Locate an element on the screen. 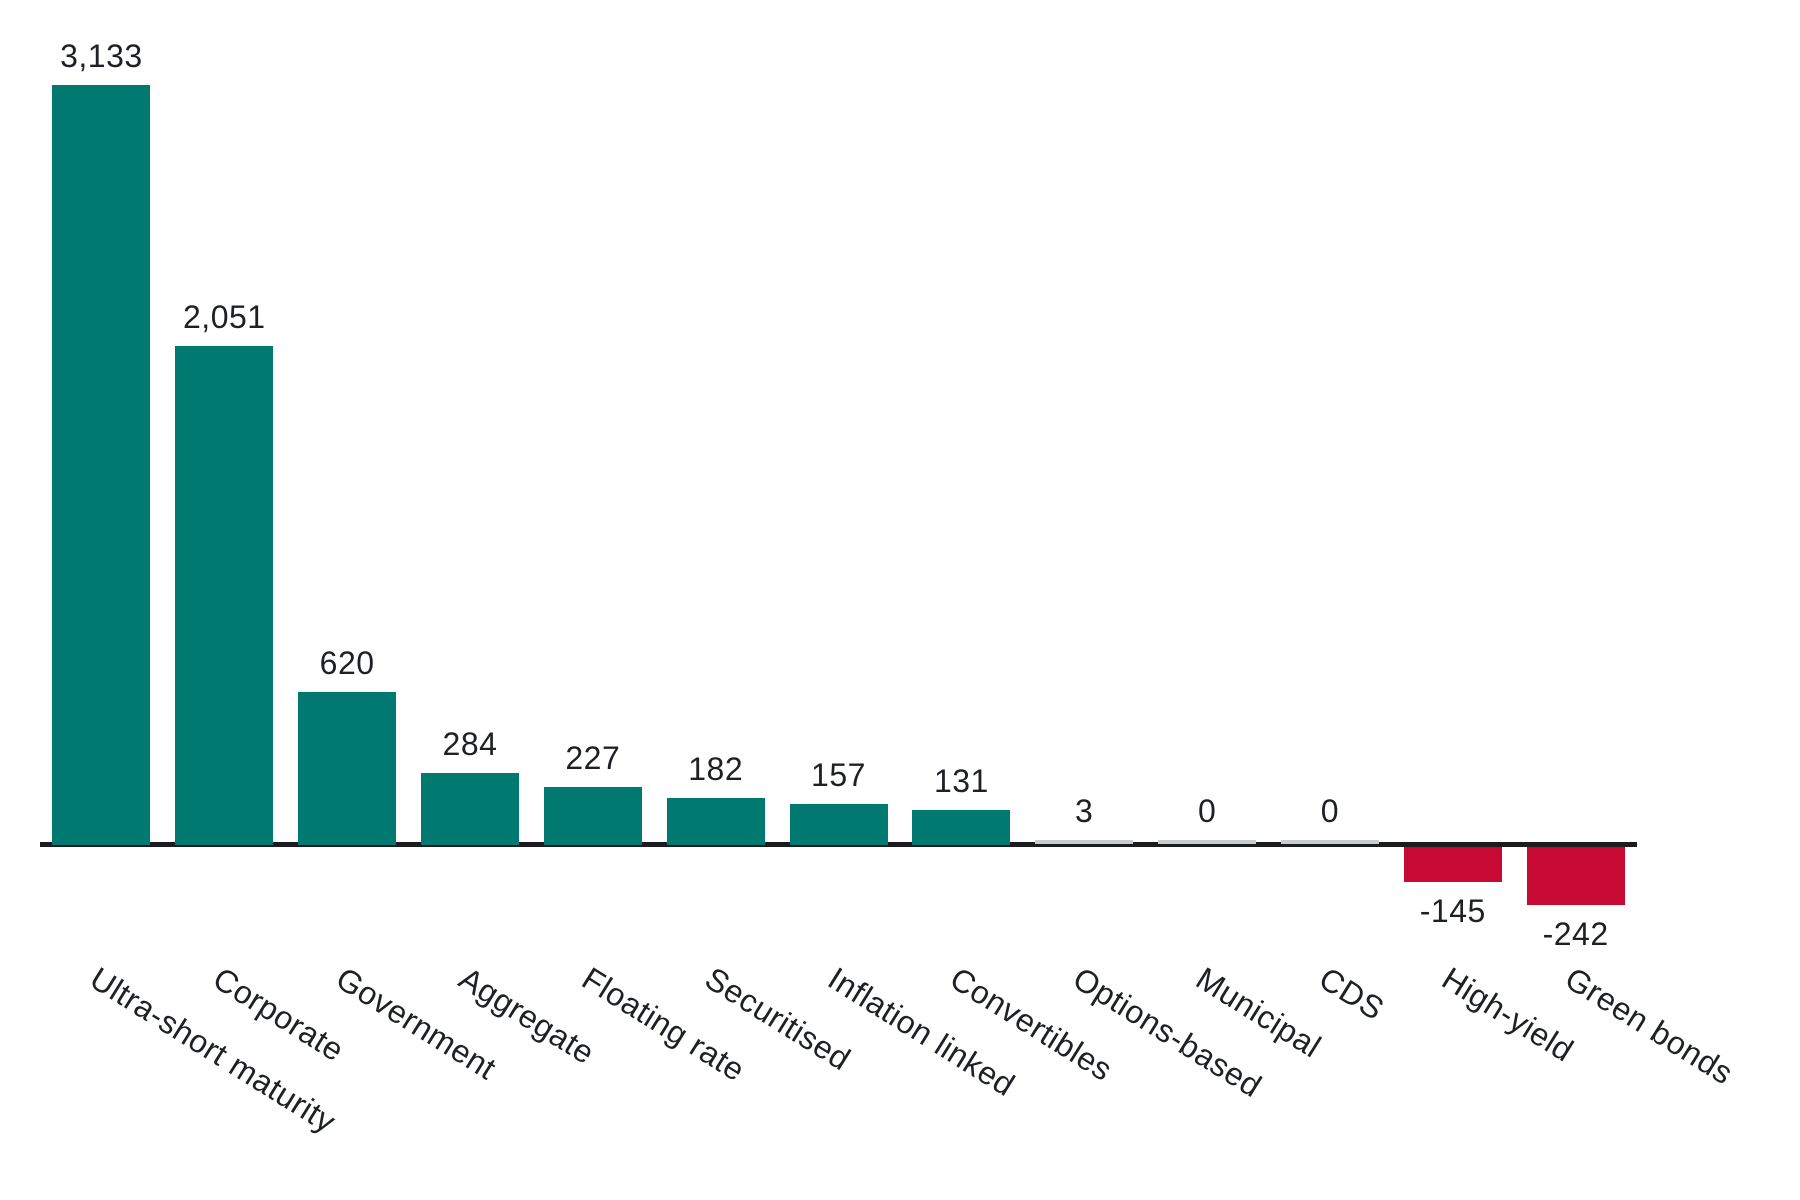 The height and width of the screenshot is (1200, 1800). value-label: 3 is located at coordinates (1084, 811).